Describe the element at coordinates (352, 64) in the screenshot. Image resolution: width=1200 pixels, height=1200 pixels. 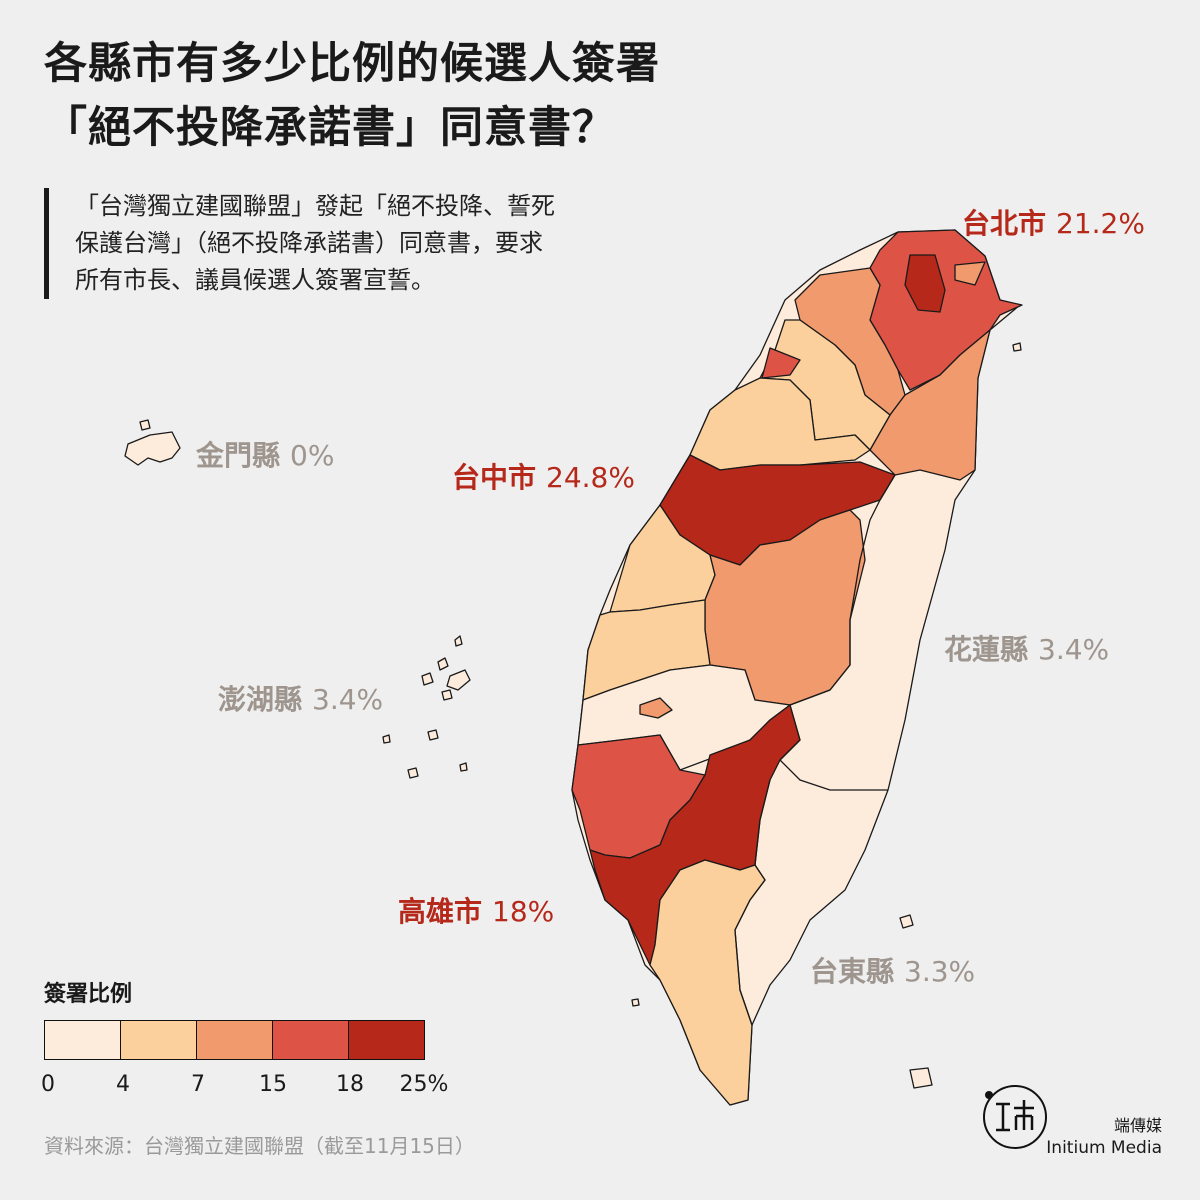
I see `headline-line-1: 各縣市有多少比例的候選人簽署` at that location.